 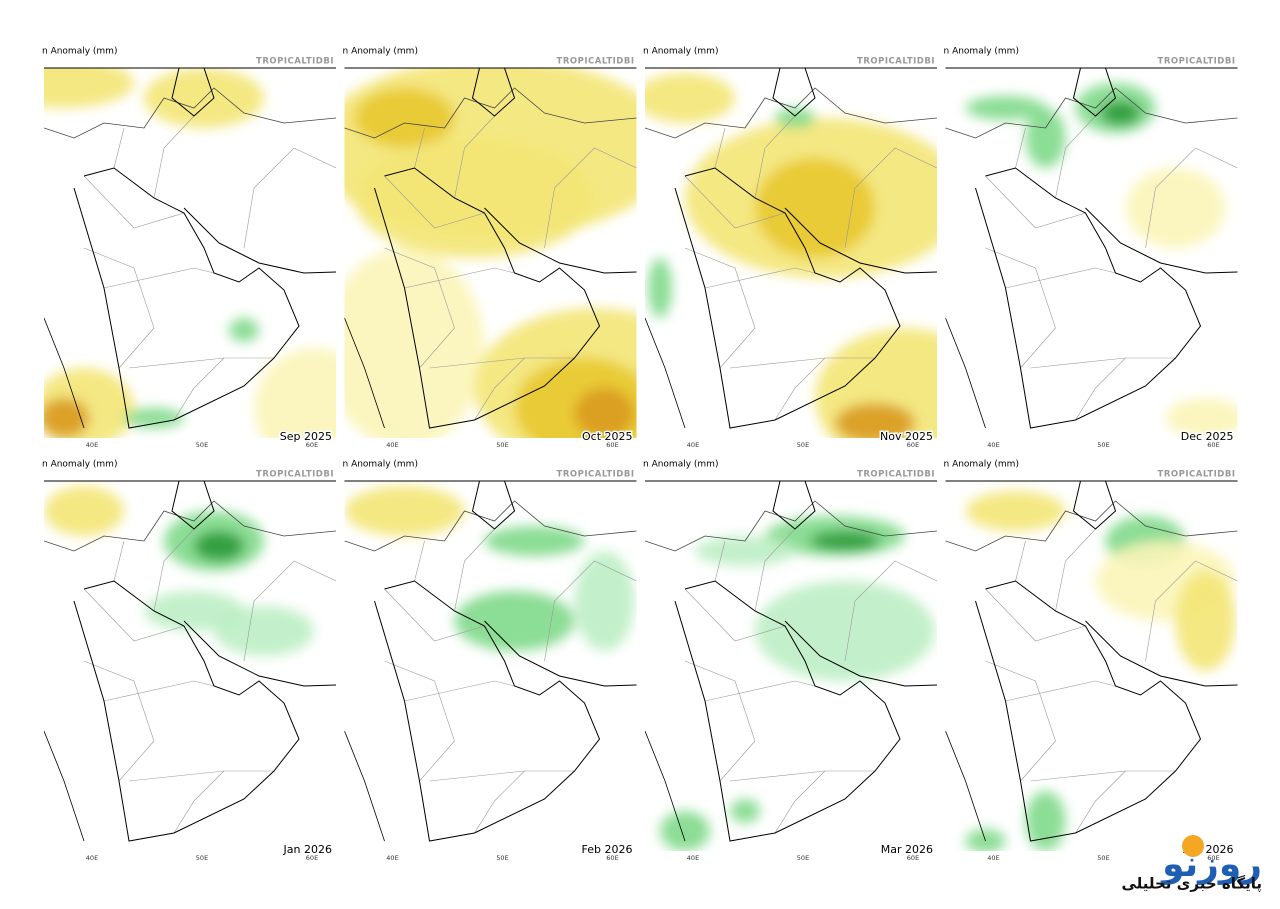 I want to click on logo-name: روزنو, so click(x=1211, y=864).